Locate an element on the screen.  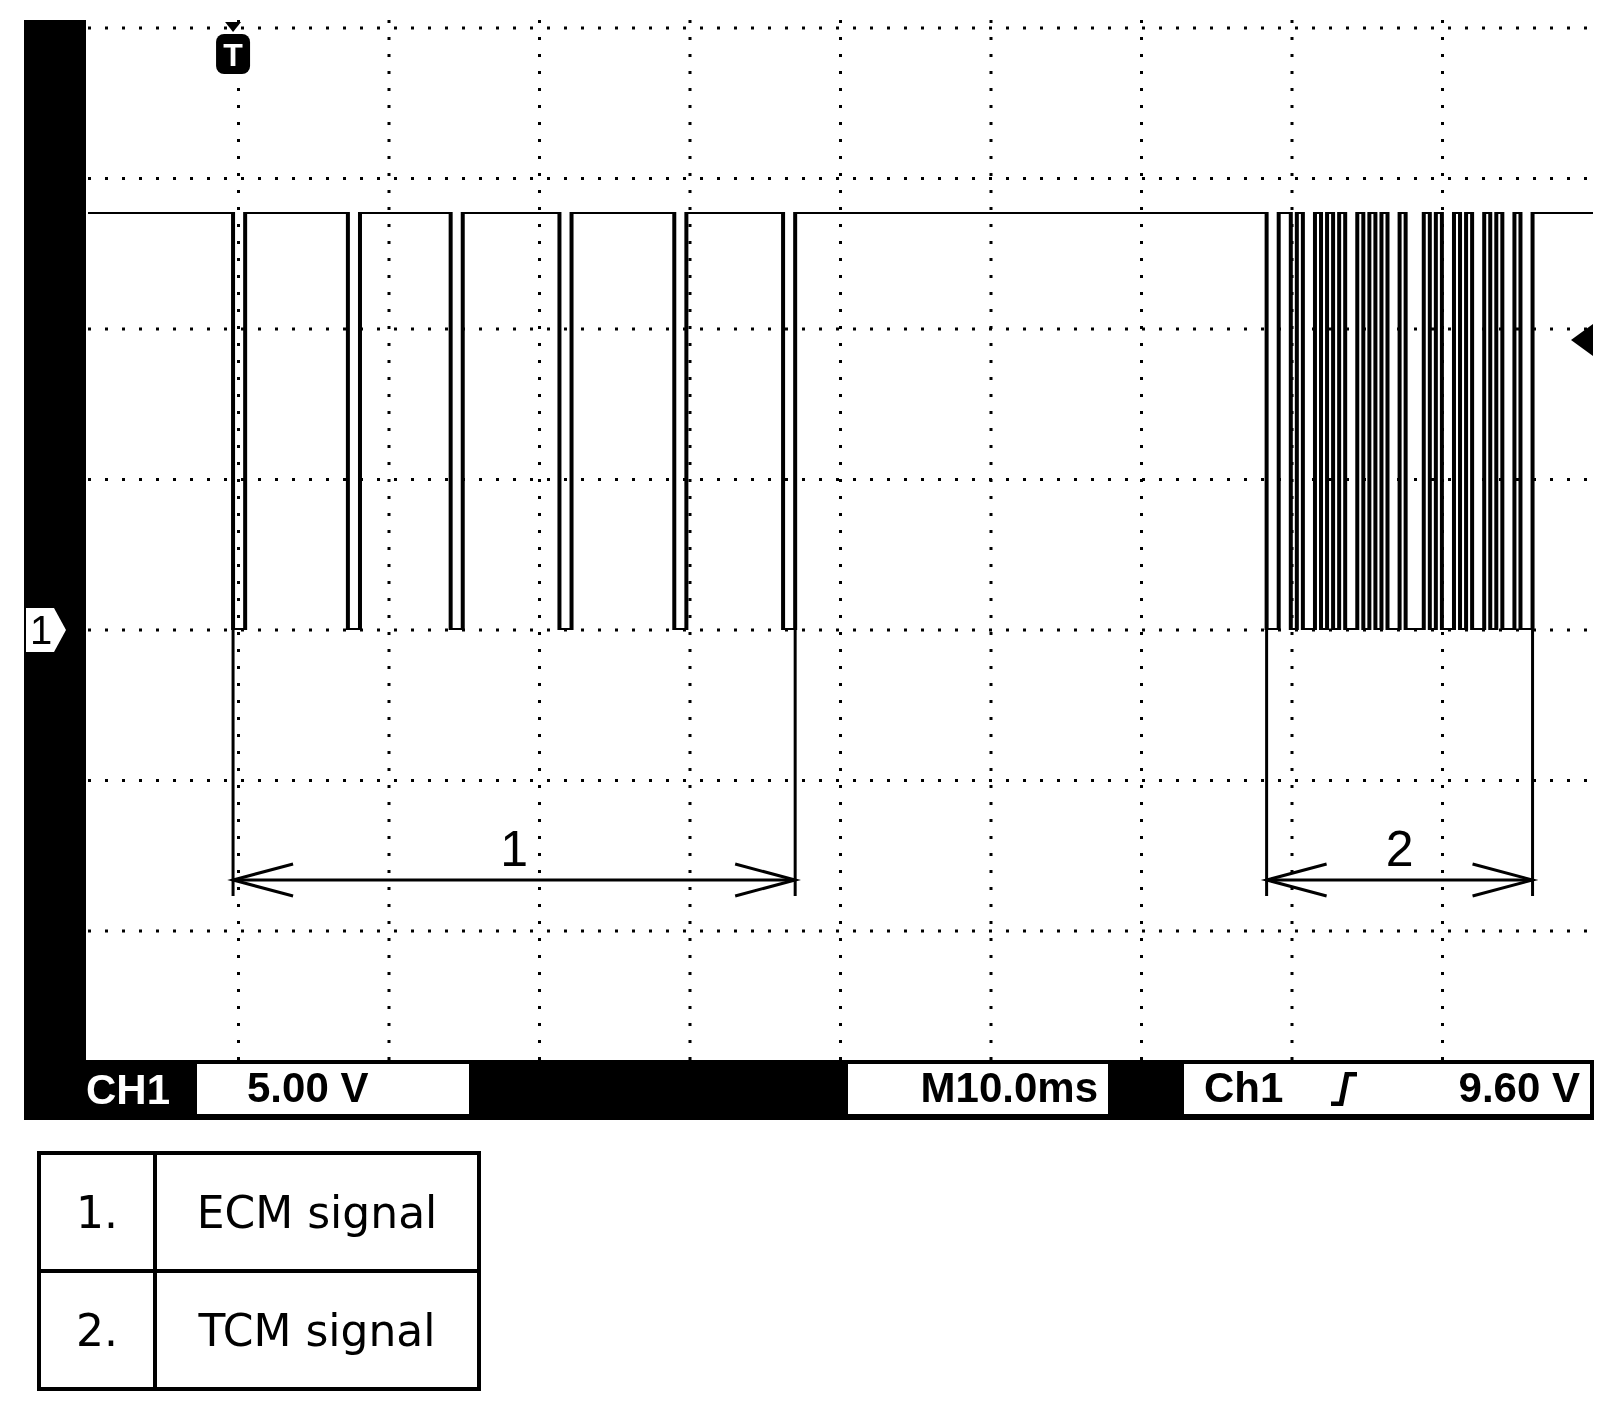
text: 5.00 V is located at coordinates (333, 1089).